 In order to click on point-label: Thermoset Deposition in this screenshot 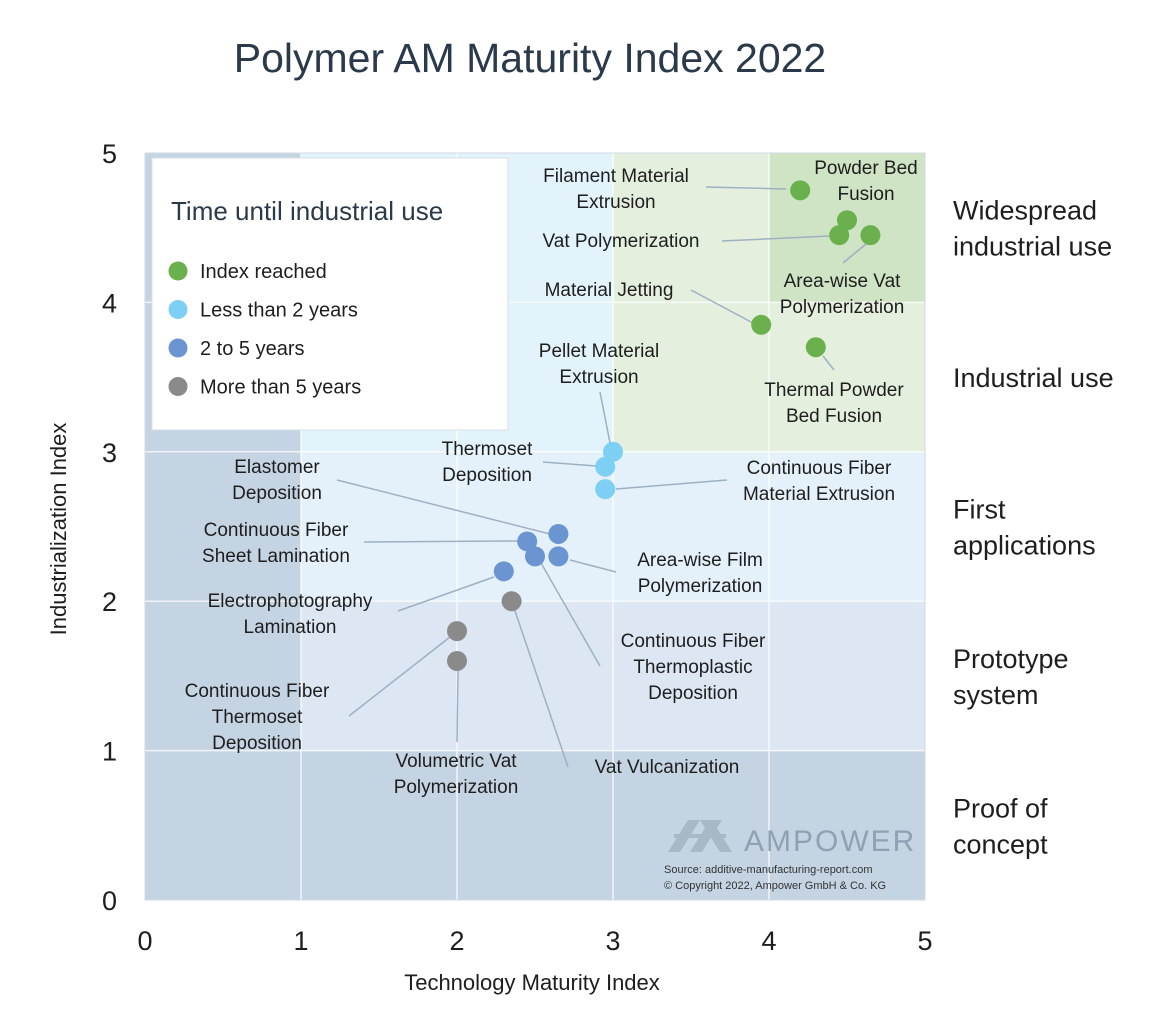, I will do `click(488, 462)`.